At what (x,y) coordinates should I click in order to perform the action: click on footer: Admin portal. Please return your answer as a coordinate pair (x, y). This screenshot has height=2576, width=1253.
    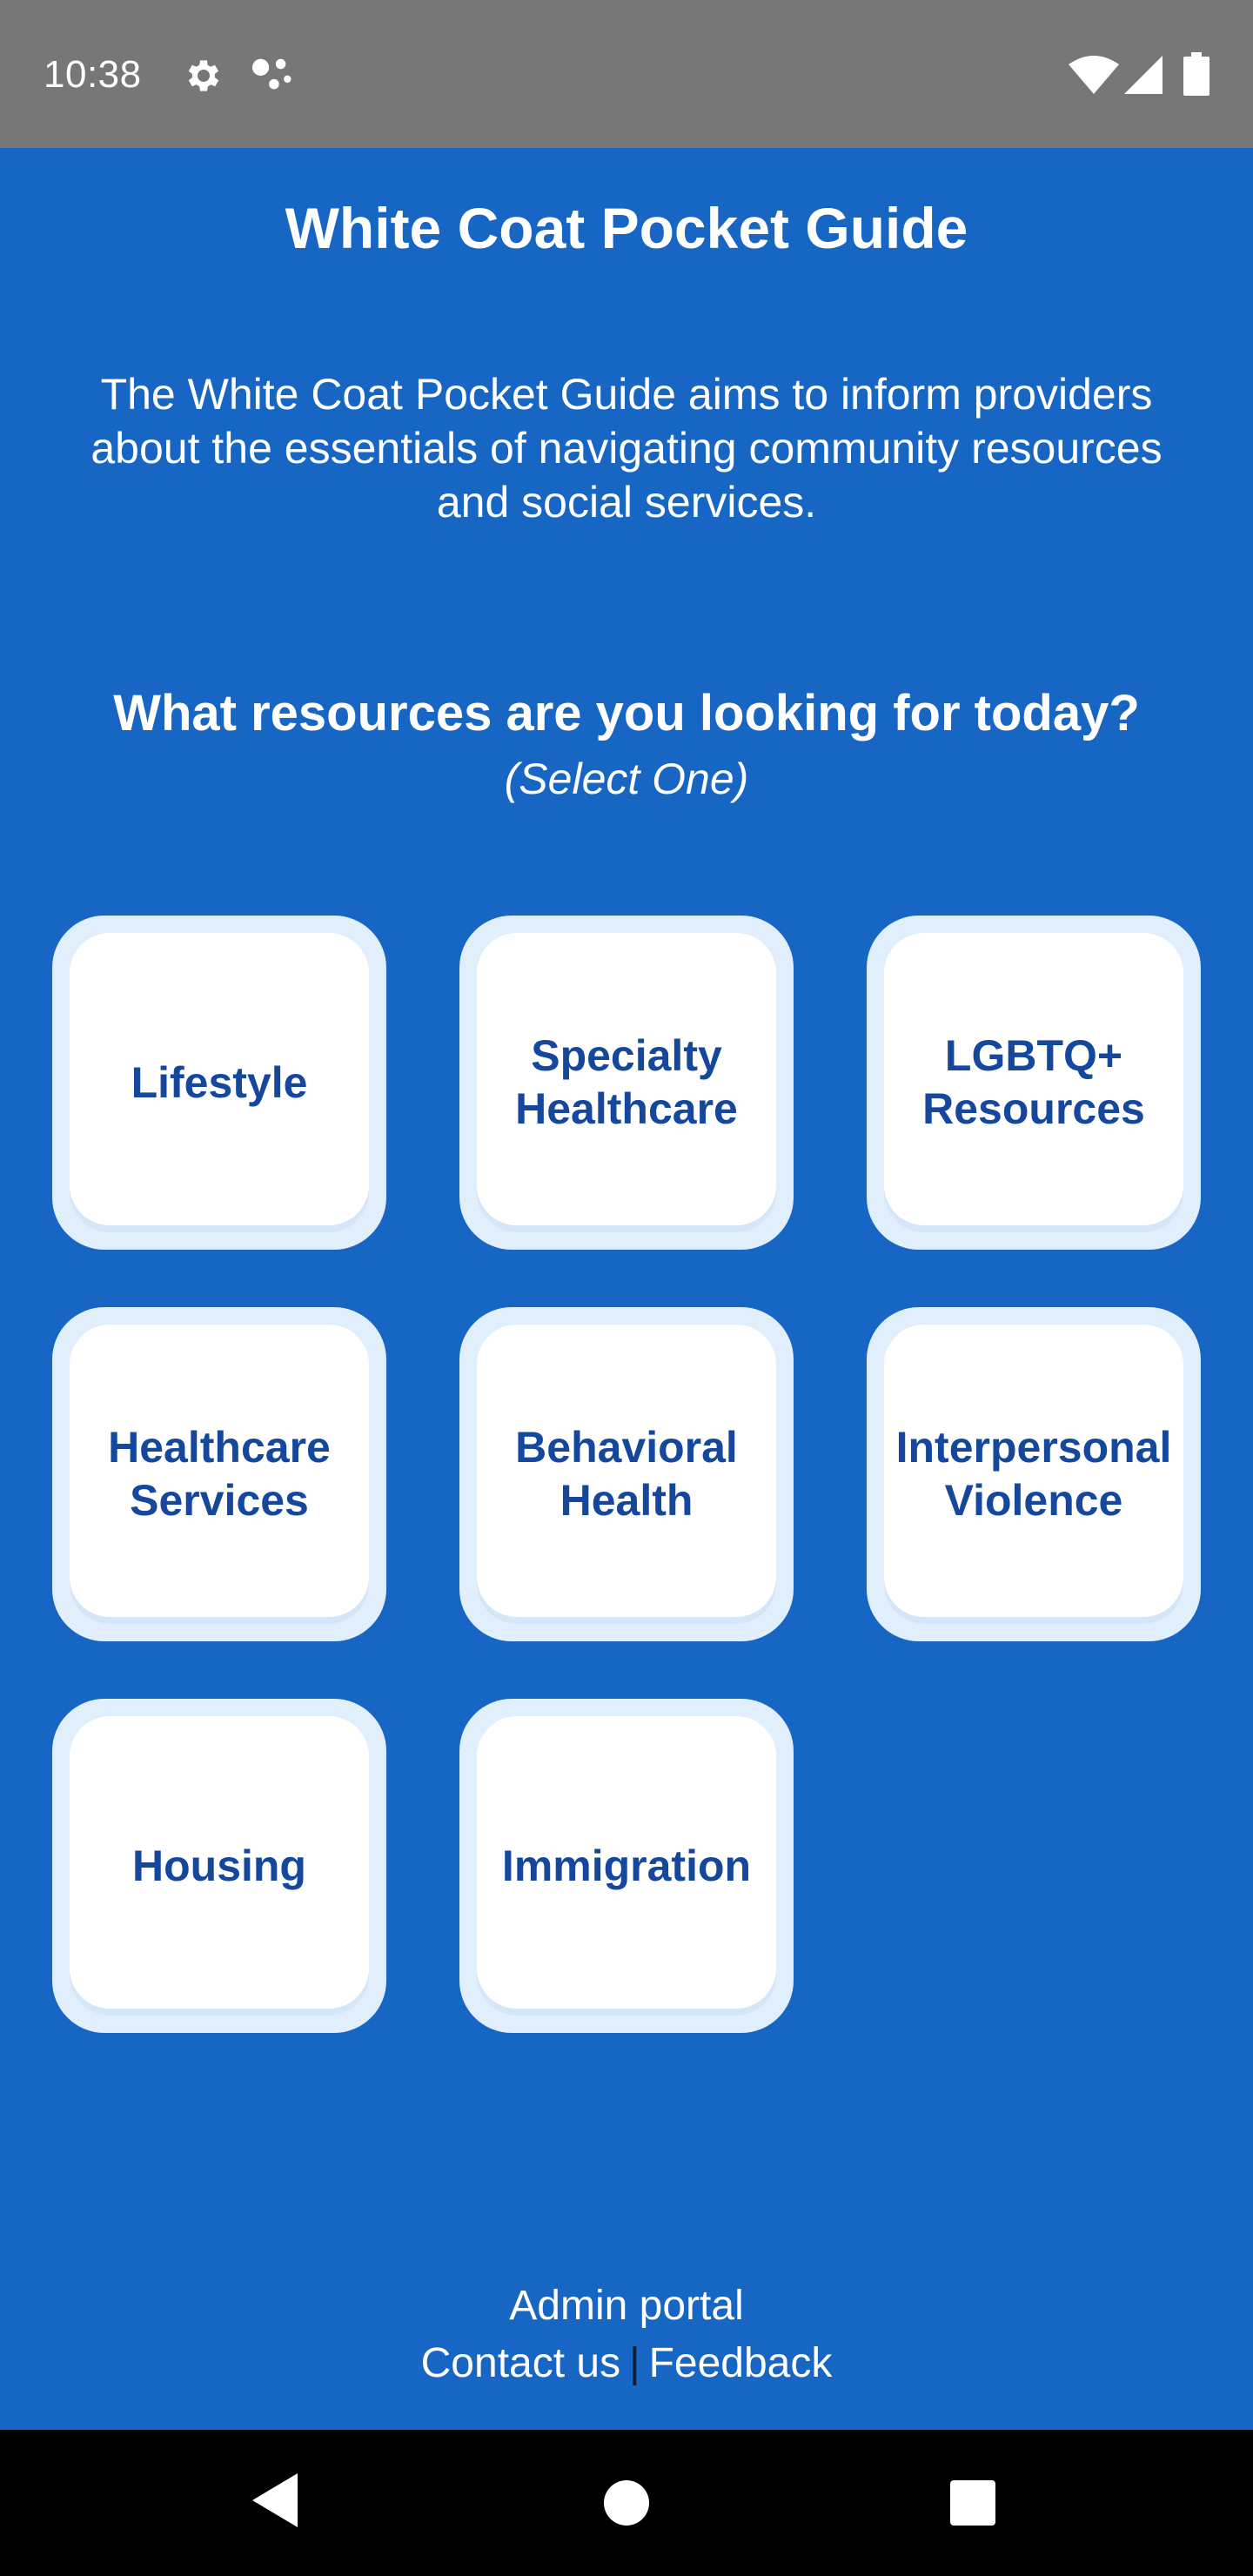
    Looking at the image, I should click on (626, 2306).